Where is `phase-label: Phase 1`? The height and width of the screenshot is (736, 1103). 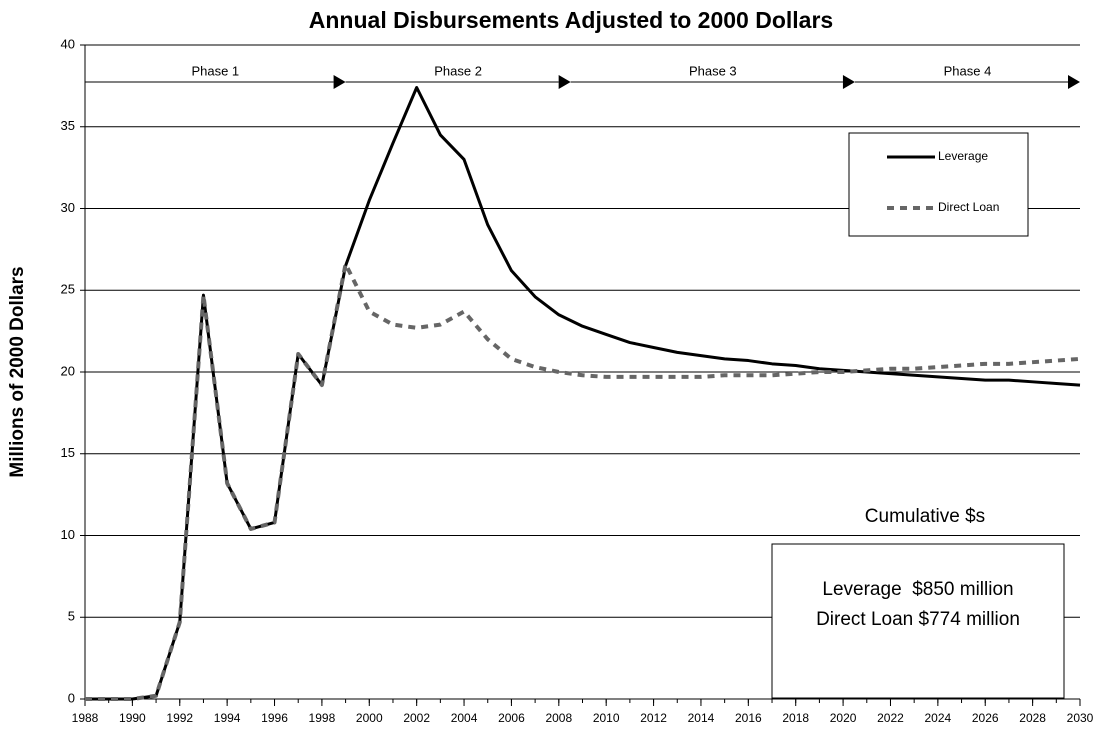
phase-label: Phase 1 is located at coordinates (215, 70).